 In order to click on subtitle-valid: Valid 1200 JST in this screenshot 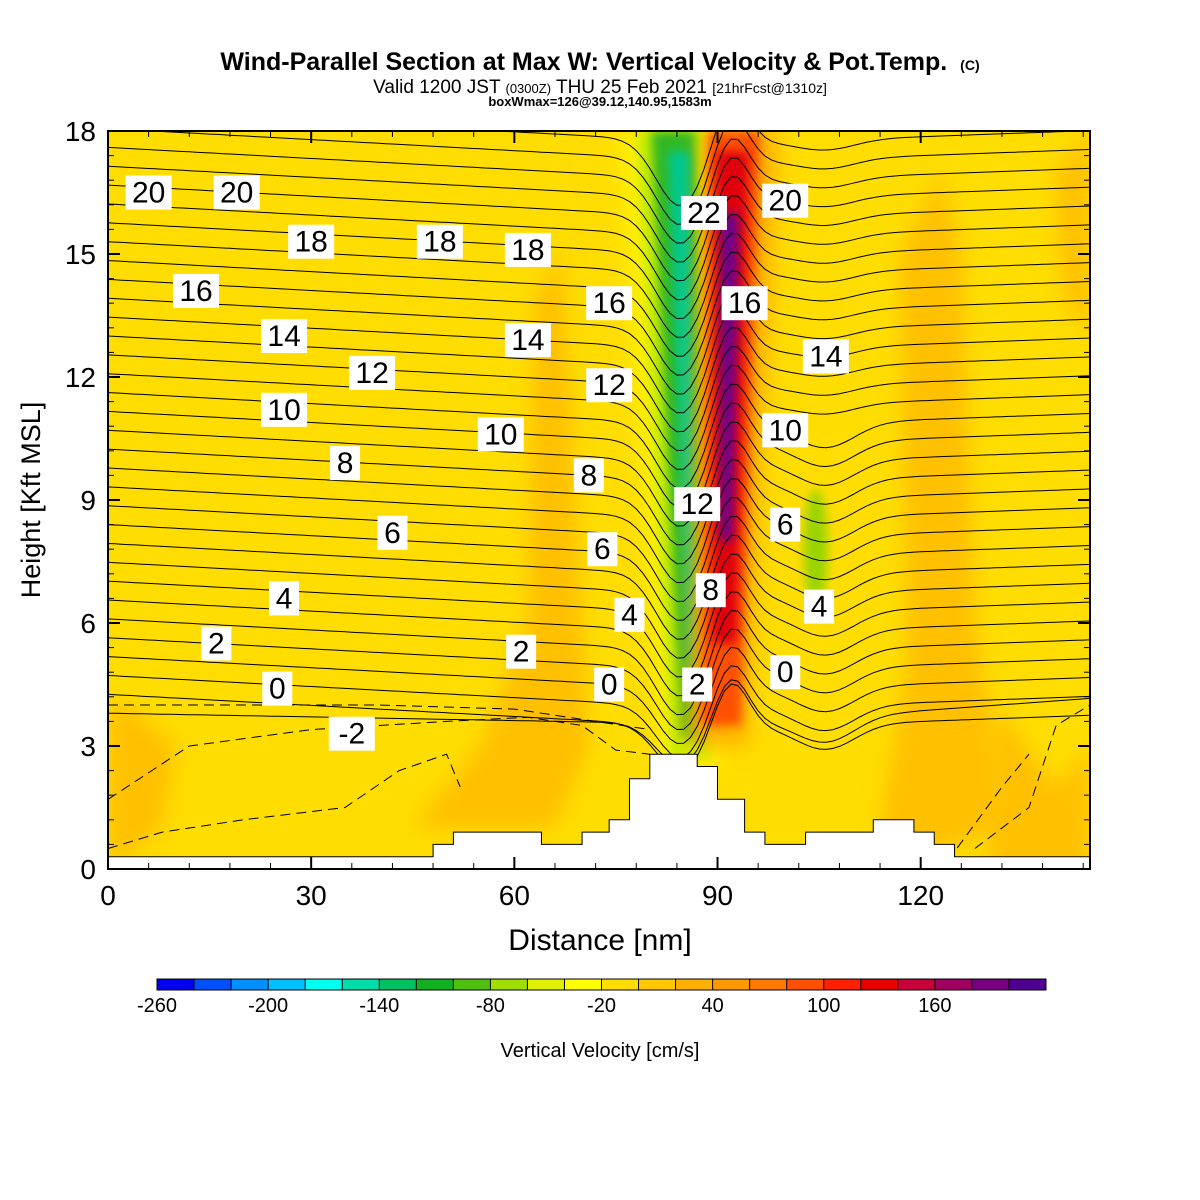, I will do `click(437, 87)`.